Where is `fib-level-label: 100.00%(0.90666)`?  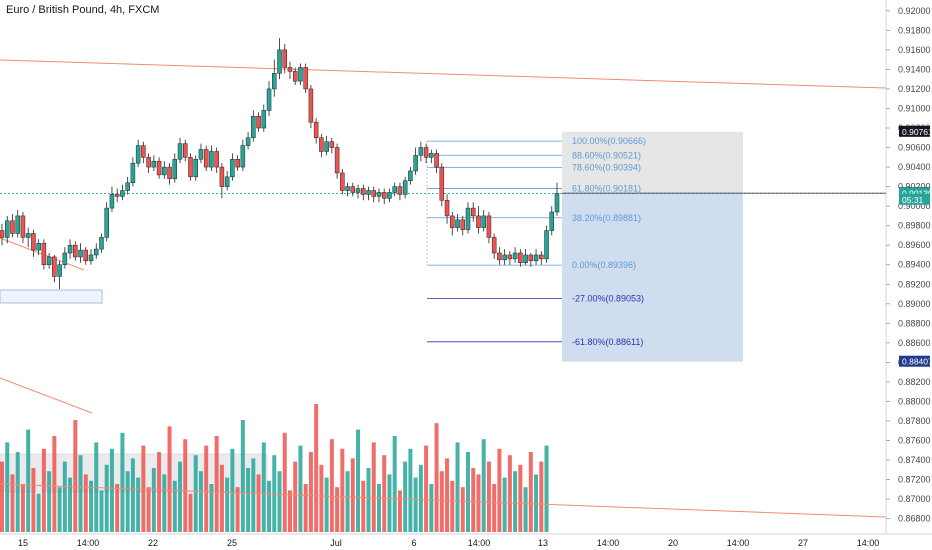
fib-level-label: 100.00%(0.90666) is located at coordinates (609, 141).